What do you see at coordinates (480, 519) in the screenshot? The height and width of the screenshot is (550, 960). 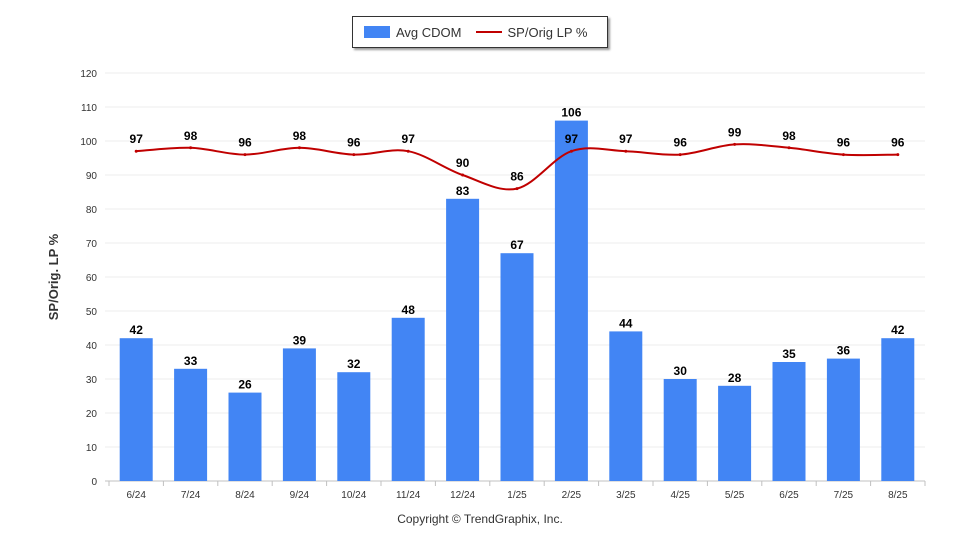 I see `copyright-text: Copyright © TrendGraphix, Inc.` at bounding box center [480, 519].